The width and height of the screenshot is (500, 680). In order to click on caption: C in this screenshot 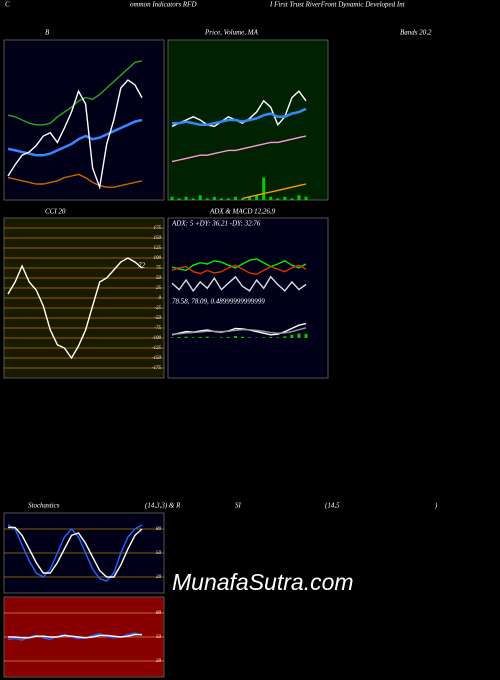, I will do `click(7, 5)`.